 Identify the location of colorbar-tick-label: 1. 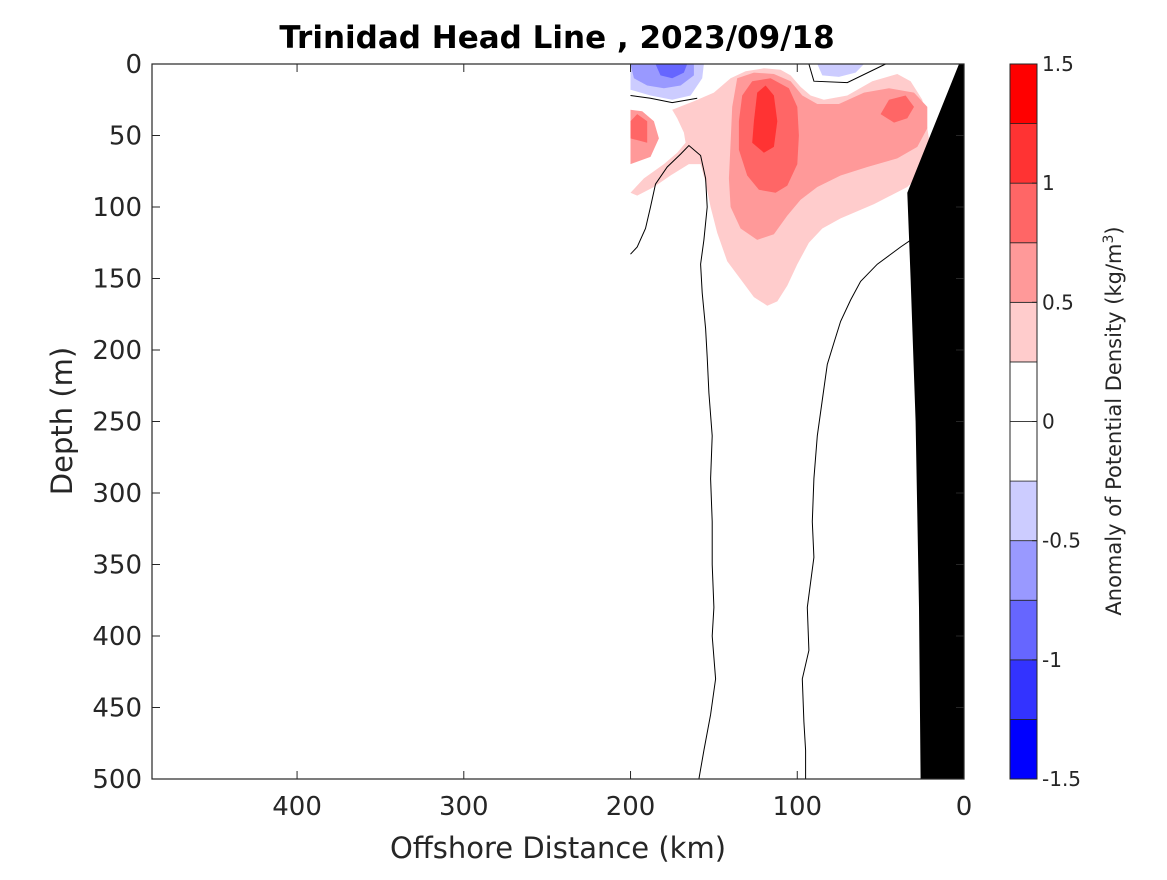
(1048, 183).